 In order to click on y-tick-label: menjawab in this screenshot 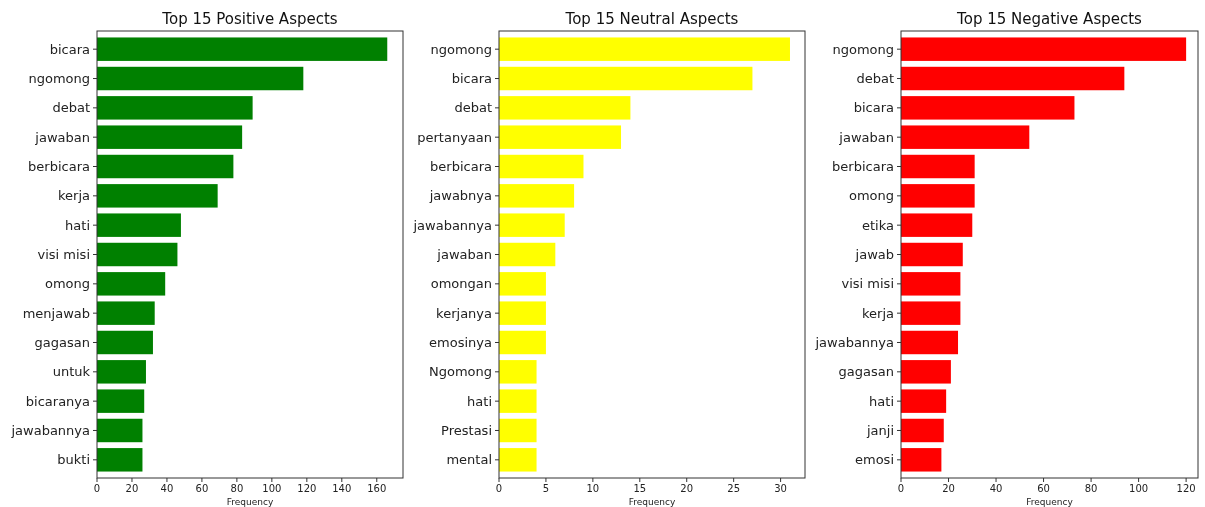, I will do `click(56, 313)`.